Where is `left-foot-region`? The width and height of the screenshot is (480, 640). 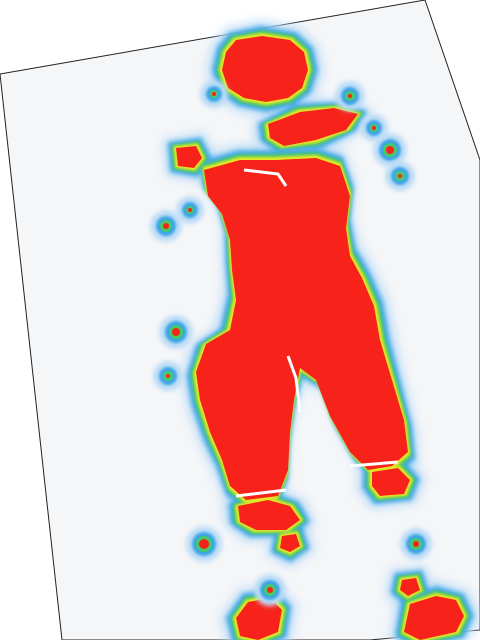
left-foot-region is located at coordinates (269, 515).